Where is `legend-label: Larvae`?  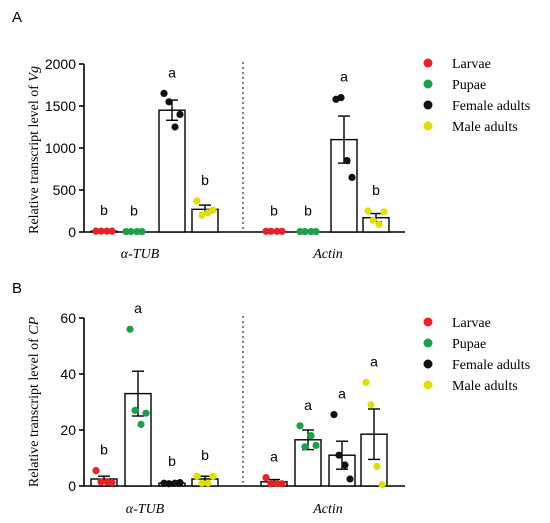 legend-label: Larvae is located at coordinates (471, 323).